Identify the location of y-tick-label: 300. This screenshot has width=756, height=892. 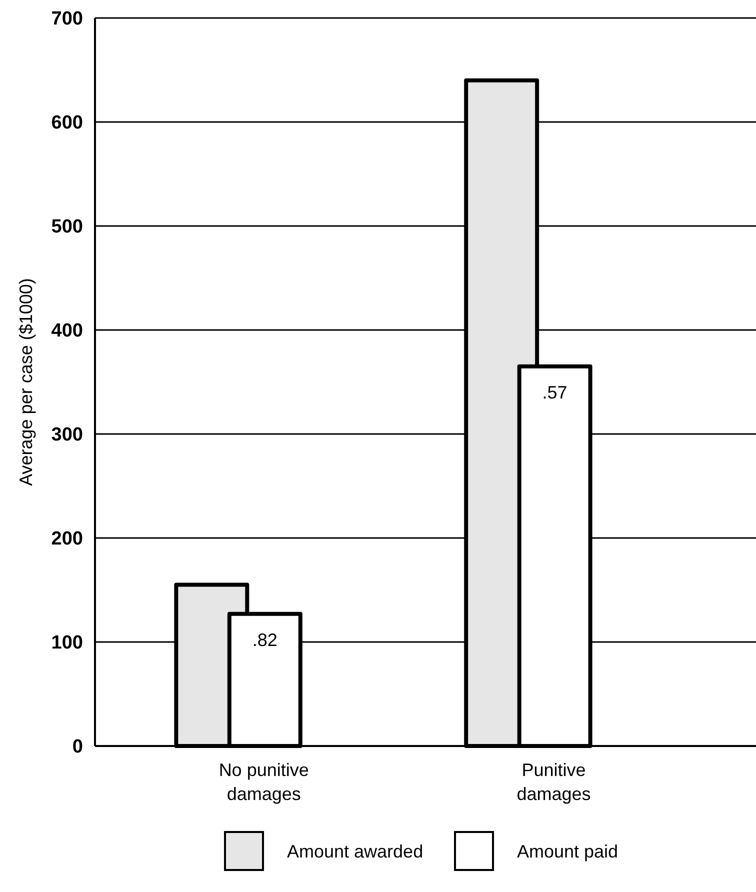
(67, 435).